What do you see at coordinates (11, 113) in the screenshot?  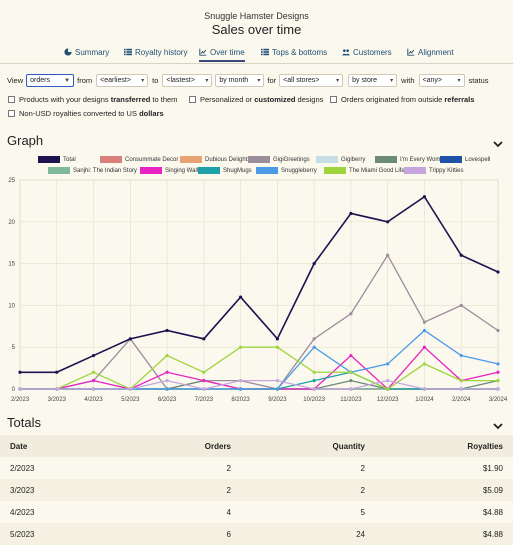 I see `dollars-checkbox` at bounding box center [11, 113].